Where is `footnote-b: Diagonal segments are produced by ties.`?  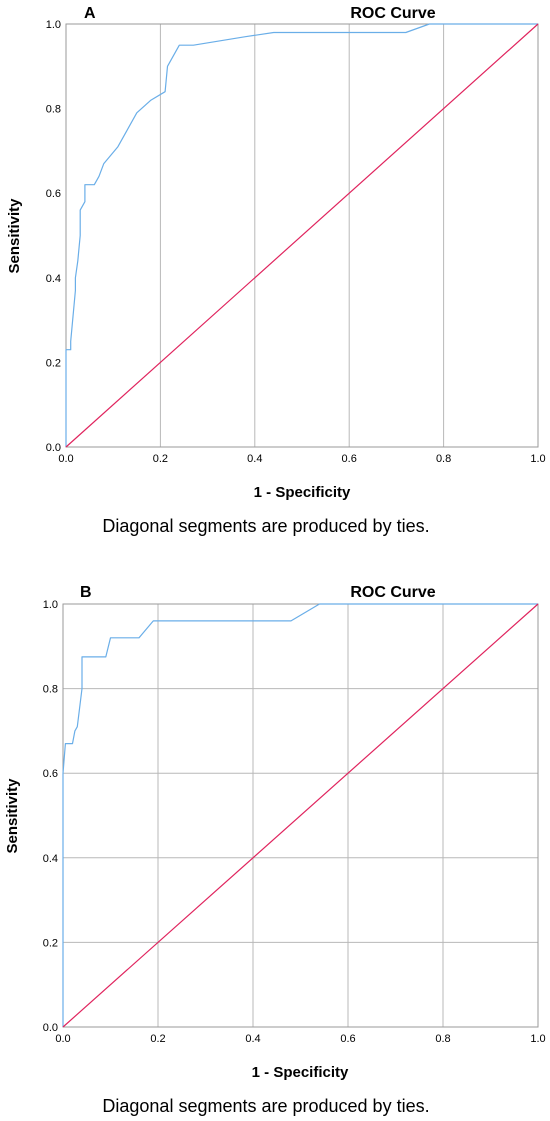 footnote-b: Diagonal segments are produced by ties. is located at coordinates (265, 1106).